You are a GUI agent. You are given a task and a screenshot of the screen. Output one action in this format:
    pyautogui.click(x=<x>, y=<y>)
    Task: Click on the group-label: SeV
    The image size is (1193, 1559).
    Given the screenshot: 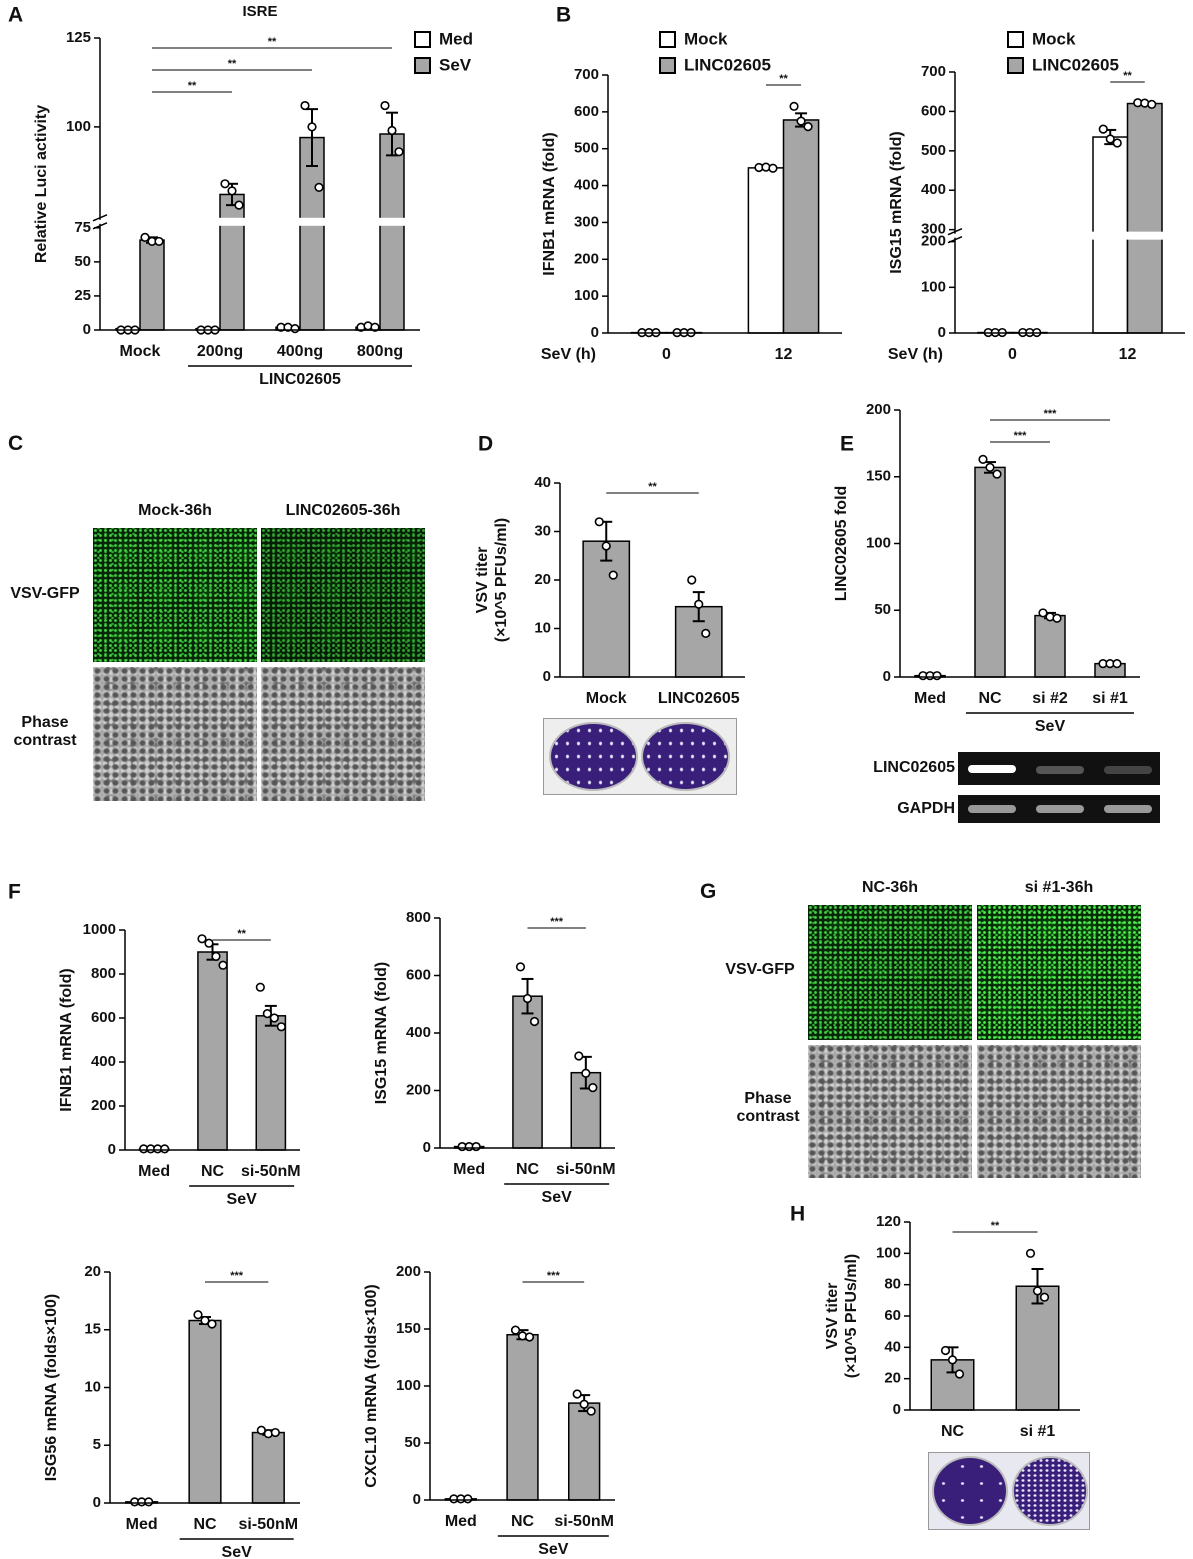 What is the action you would take?
    pyautogui.click(x=1050, y=726)
    